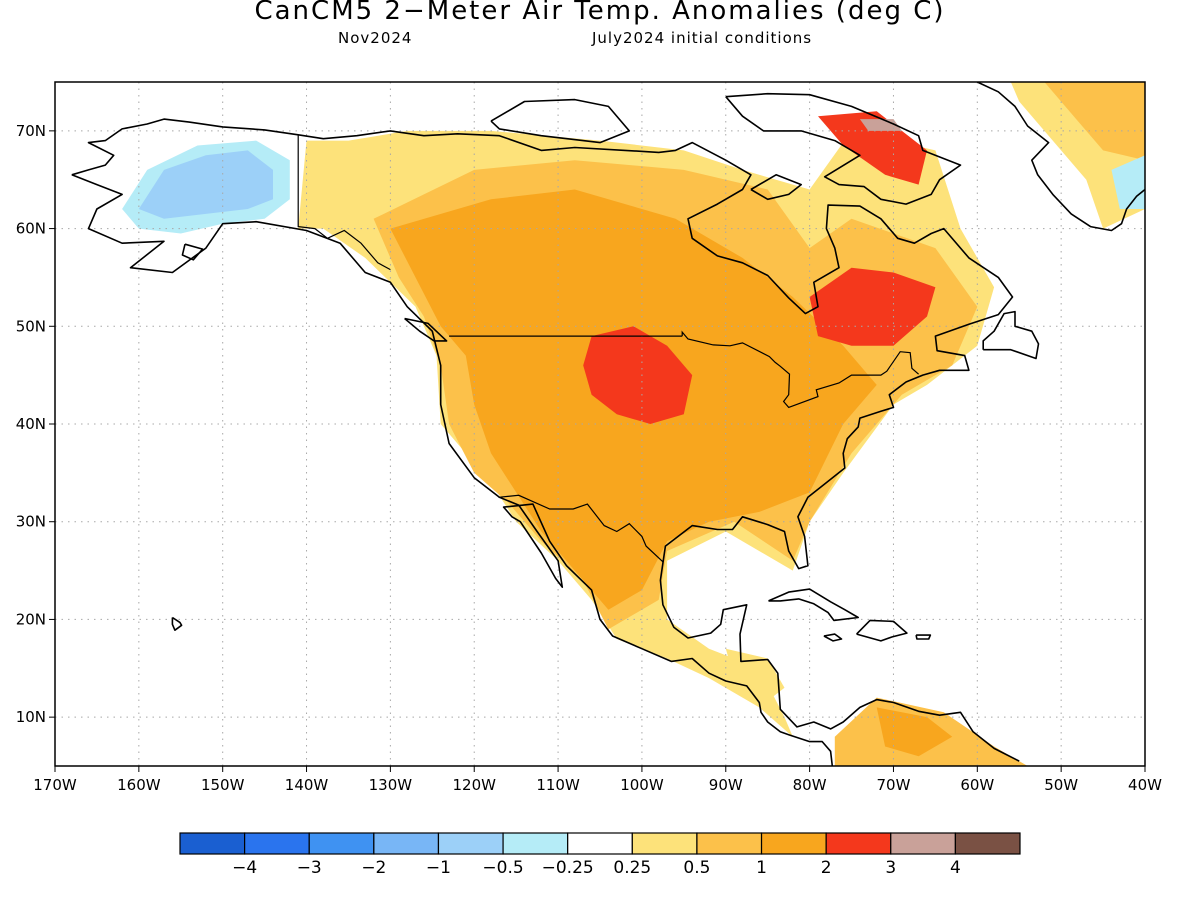  I want to click on latitude-axis: 10N 20N 30N 40N 50N 60N 70N, so click(35, 424).